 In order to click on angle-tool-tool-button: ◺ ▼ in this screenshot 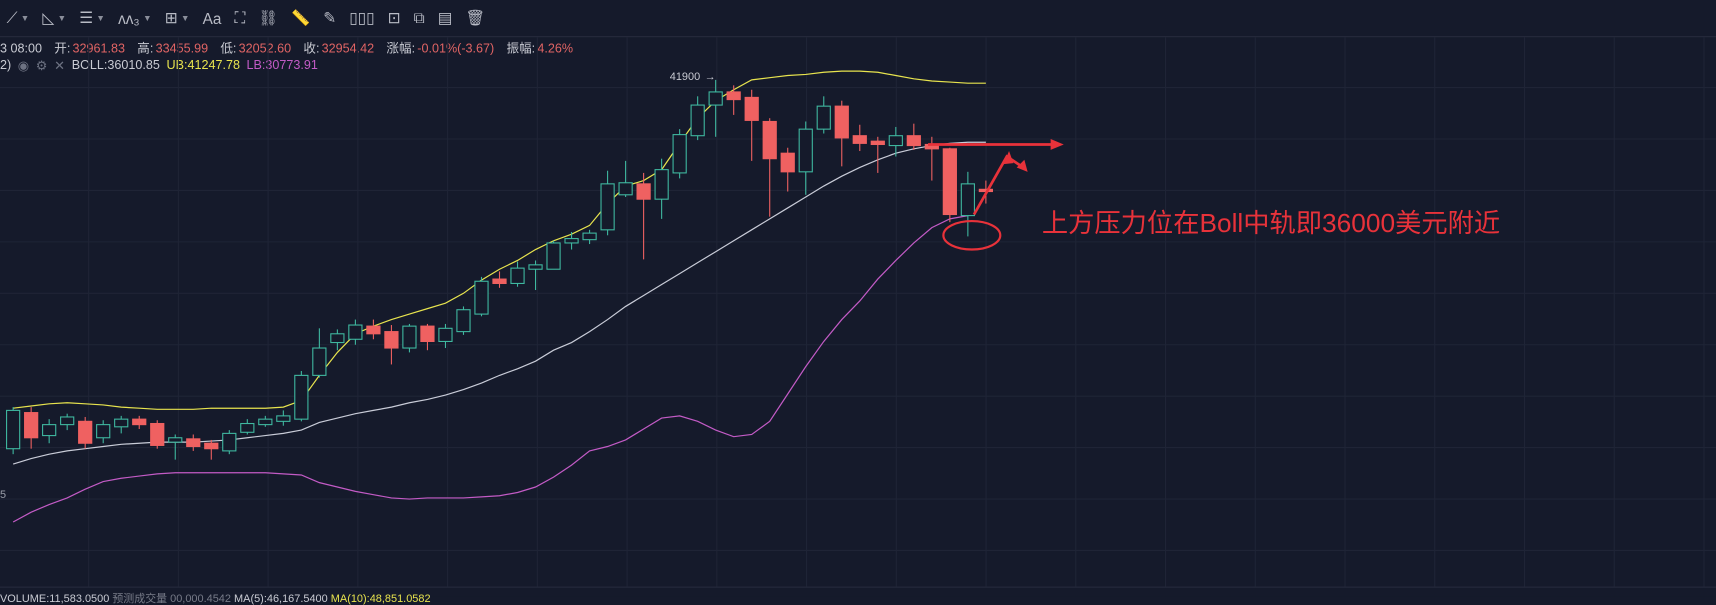, I will do `click(54, 18)`.